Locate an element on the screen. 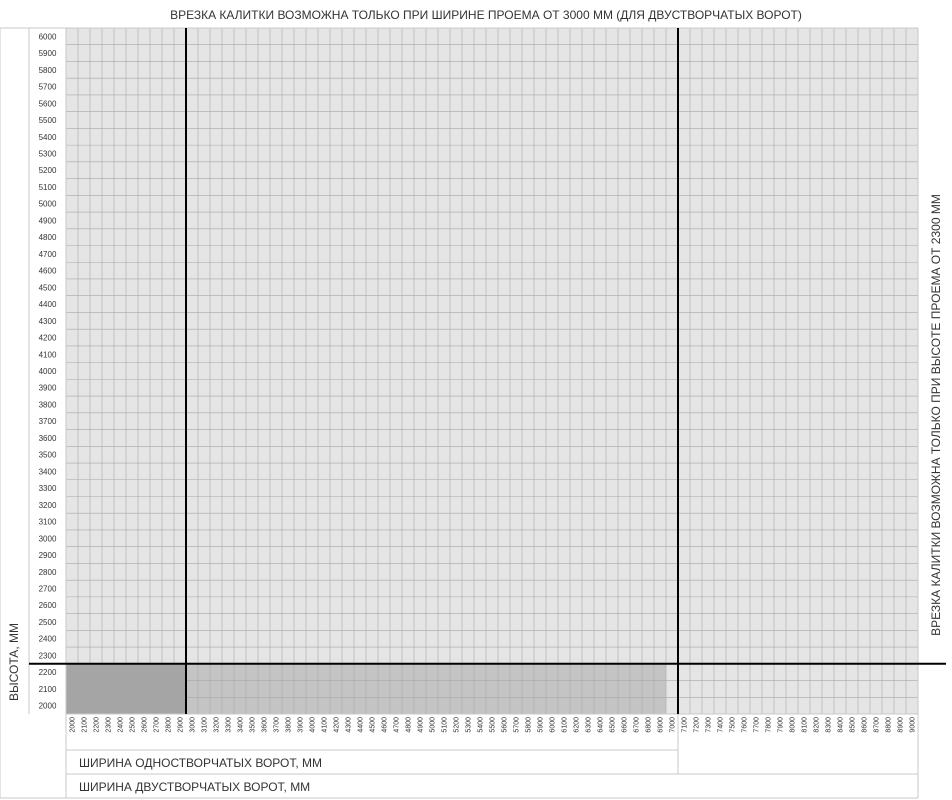 The image size is (952, 800). x-tick-label: 7200 is located at coordinates (697, 725).